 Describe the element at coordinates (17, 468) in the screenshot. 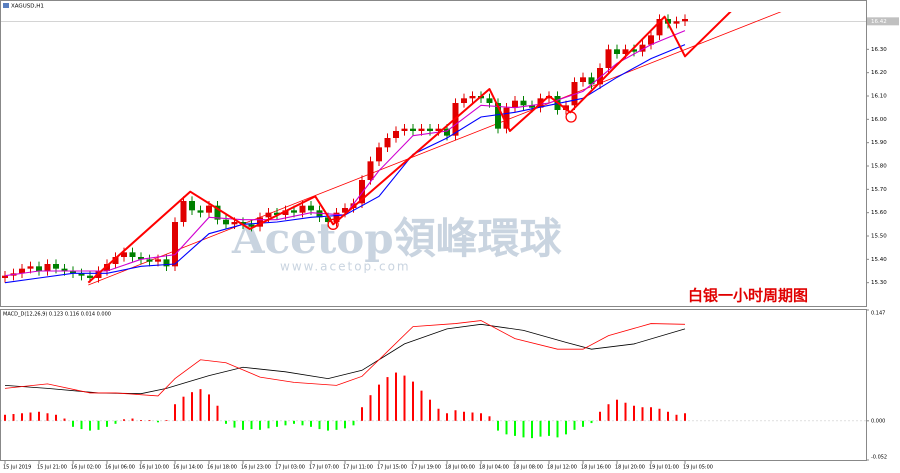

I see `x-tick-label: 15 Jul 2019` at that location.